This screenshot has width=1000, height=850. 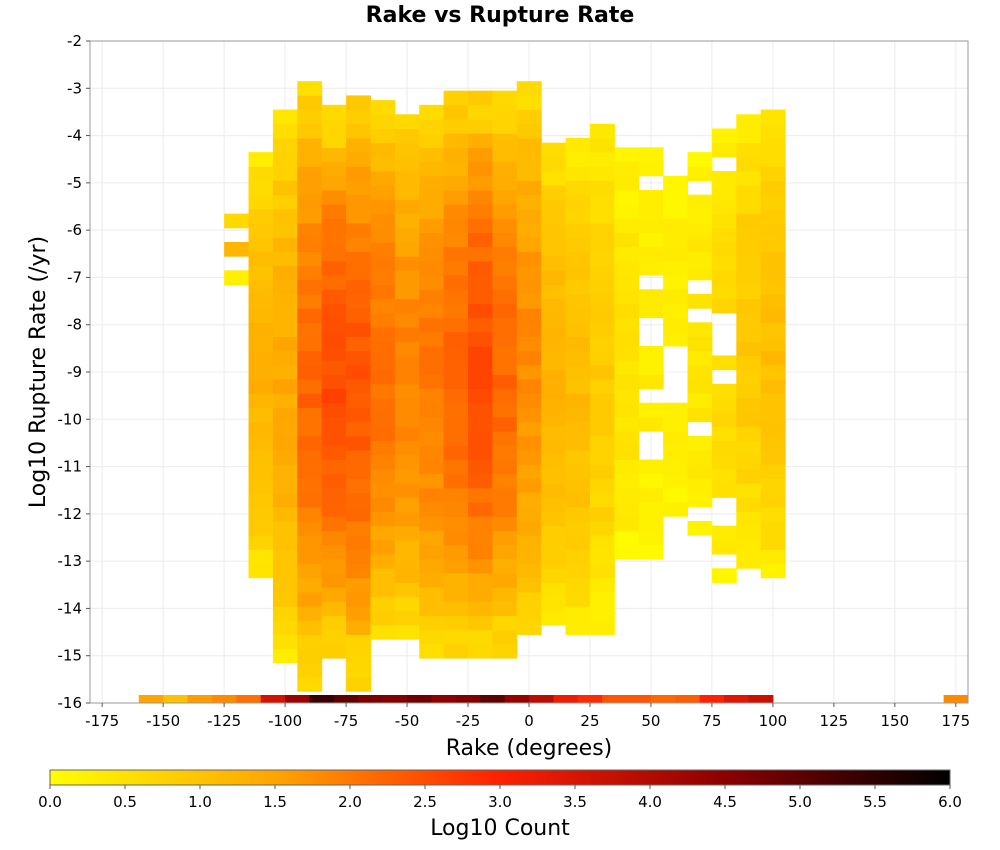 What do you see at coordinates (50, 802) in the screenshot?
I see `colorbar-tick-label: 0.0` at bounding box center [50, 802].